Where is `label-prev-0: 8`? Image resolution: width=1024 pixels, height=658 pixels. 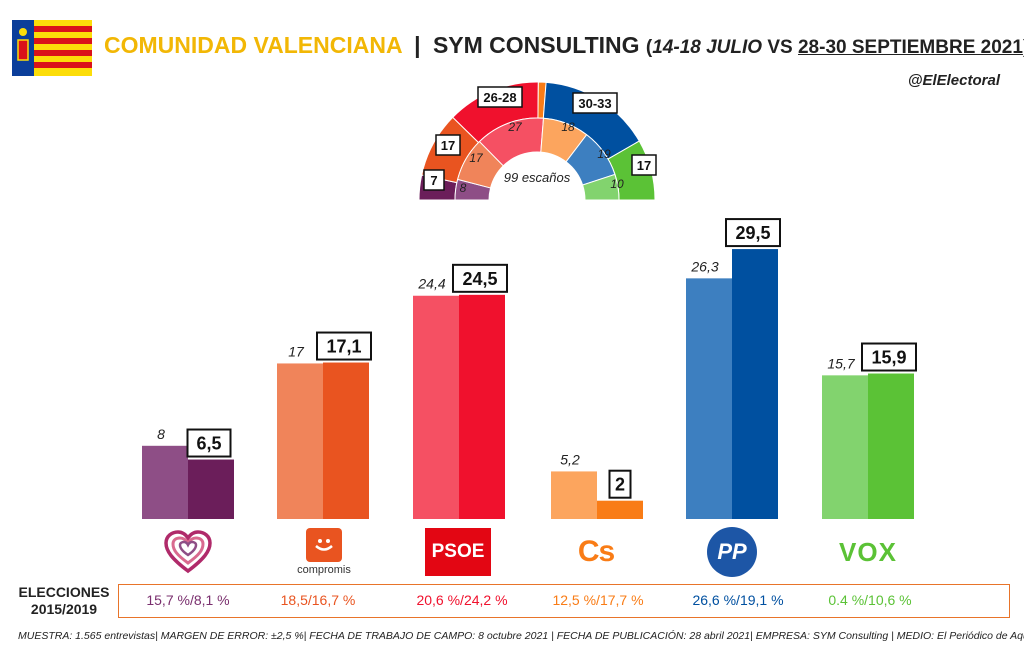
label-prev-0: 8 is located at coordinates (161, 434).